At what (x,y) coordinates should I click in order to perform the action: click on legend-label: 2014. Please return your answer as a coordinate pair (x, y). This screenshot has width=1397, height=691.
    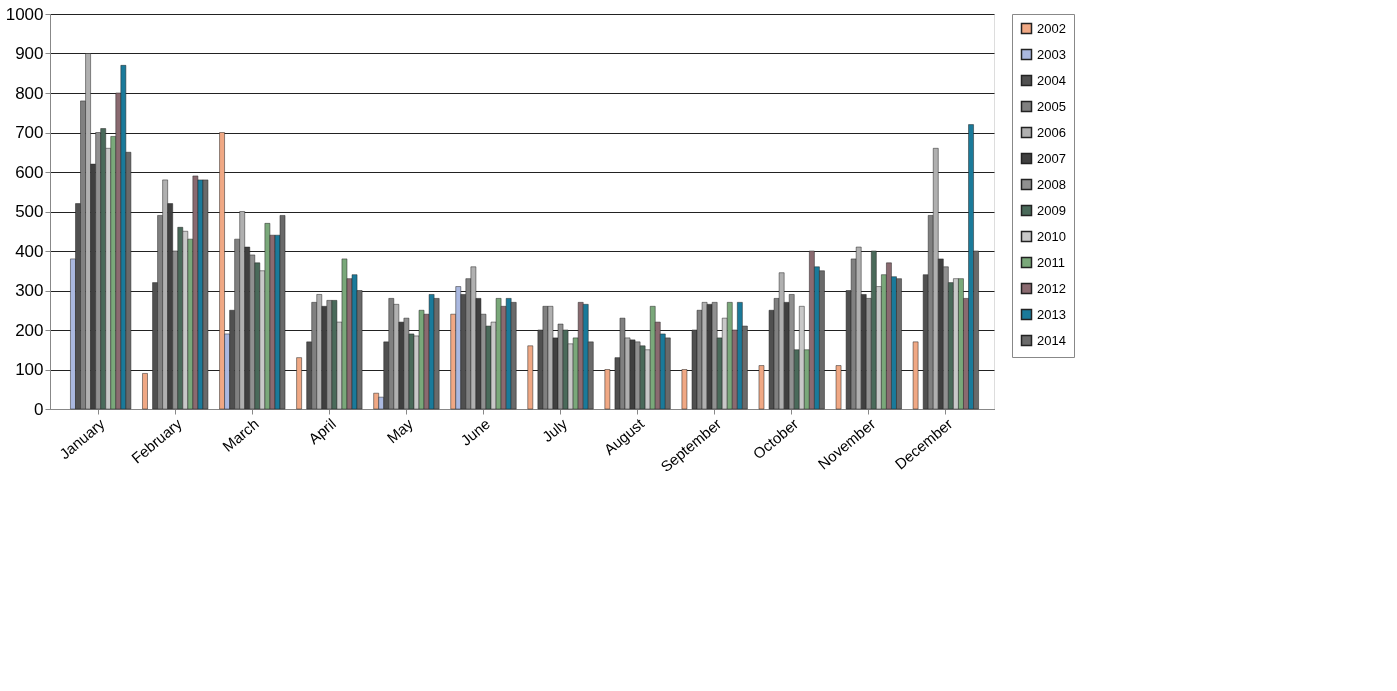
    Looking at the image, I should click on (1051, 340).